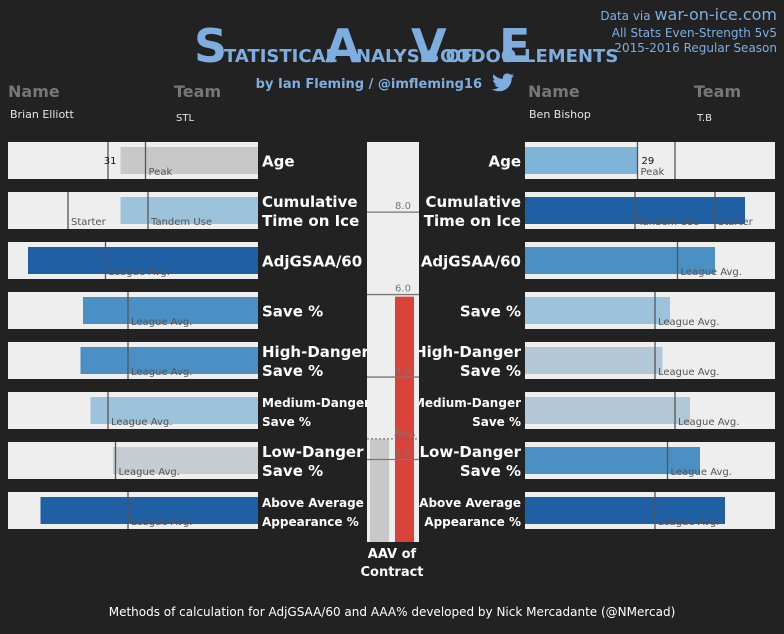  What do you see at coordinates (391, 572) in the screenshot?
I see `aav-label-line-2: Contract` at bounding box center [391, 572].